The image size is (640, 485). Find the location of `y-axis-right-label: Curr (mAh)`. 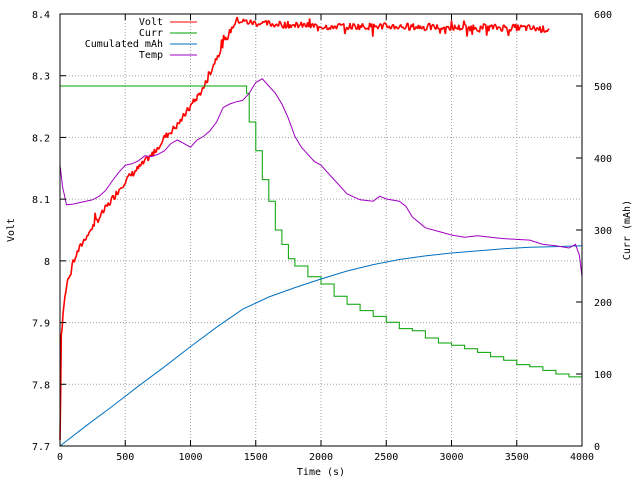

y-axis-right-label: Curr (mAh) is located at coordinates (627, 230).